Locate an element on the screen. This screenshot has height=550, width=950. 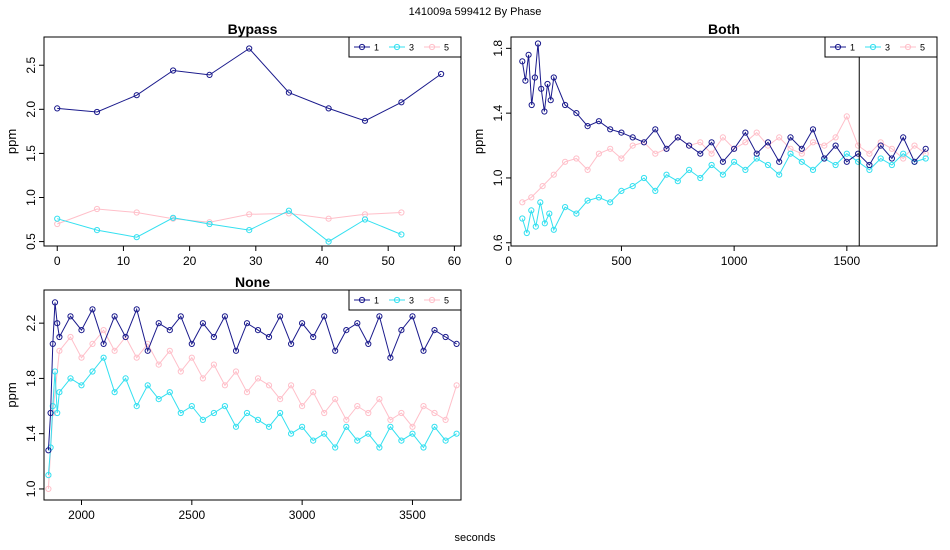
series-3-line is located at coordinates (252, 416).